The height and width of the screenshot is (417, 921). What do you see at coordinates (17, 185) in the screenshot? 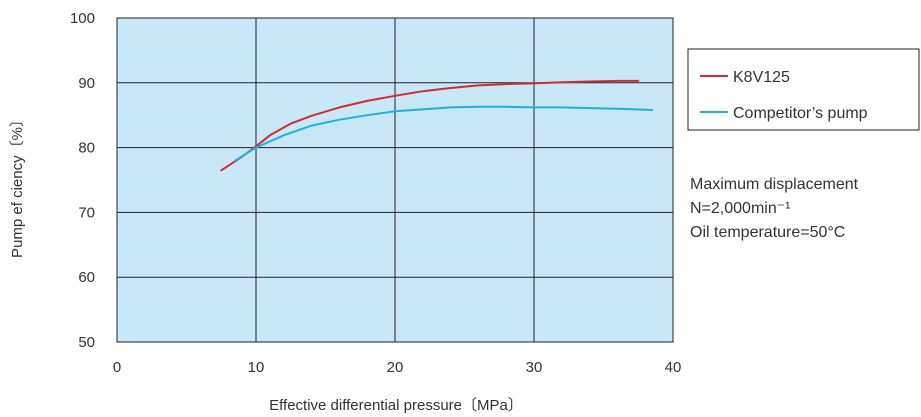
I see `y-axis-title: Pump ef ciency〔%〕` at bounding box center [17, 185].